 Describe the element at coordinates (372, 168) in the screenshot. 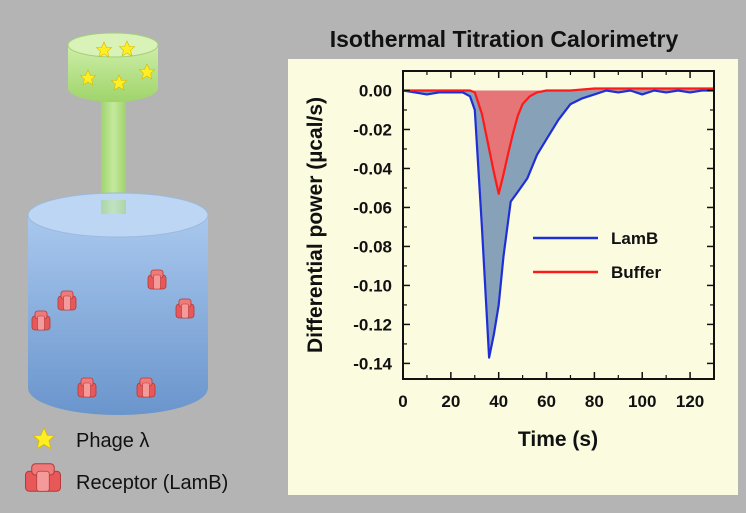

I see `y-tick-label: -0.04` at that location.